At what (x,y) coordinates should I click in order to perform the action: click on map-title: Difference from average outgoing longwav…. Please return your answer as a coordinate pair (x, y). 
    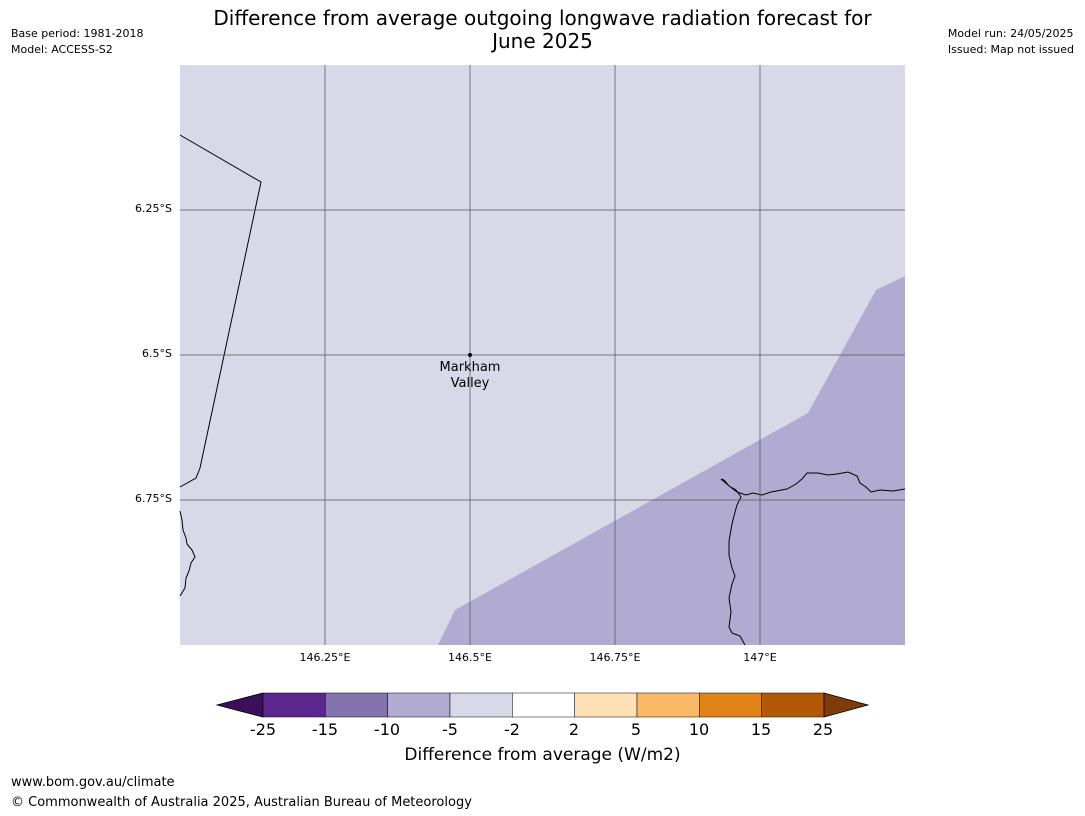
    Looking at the image, I should click on (542, 30).